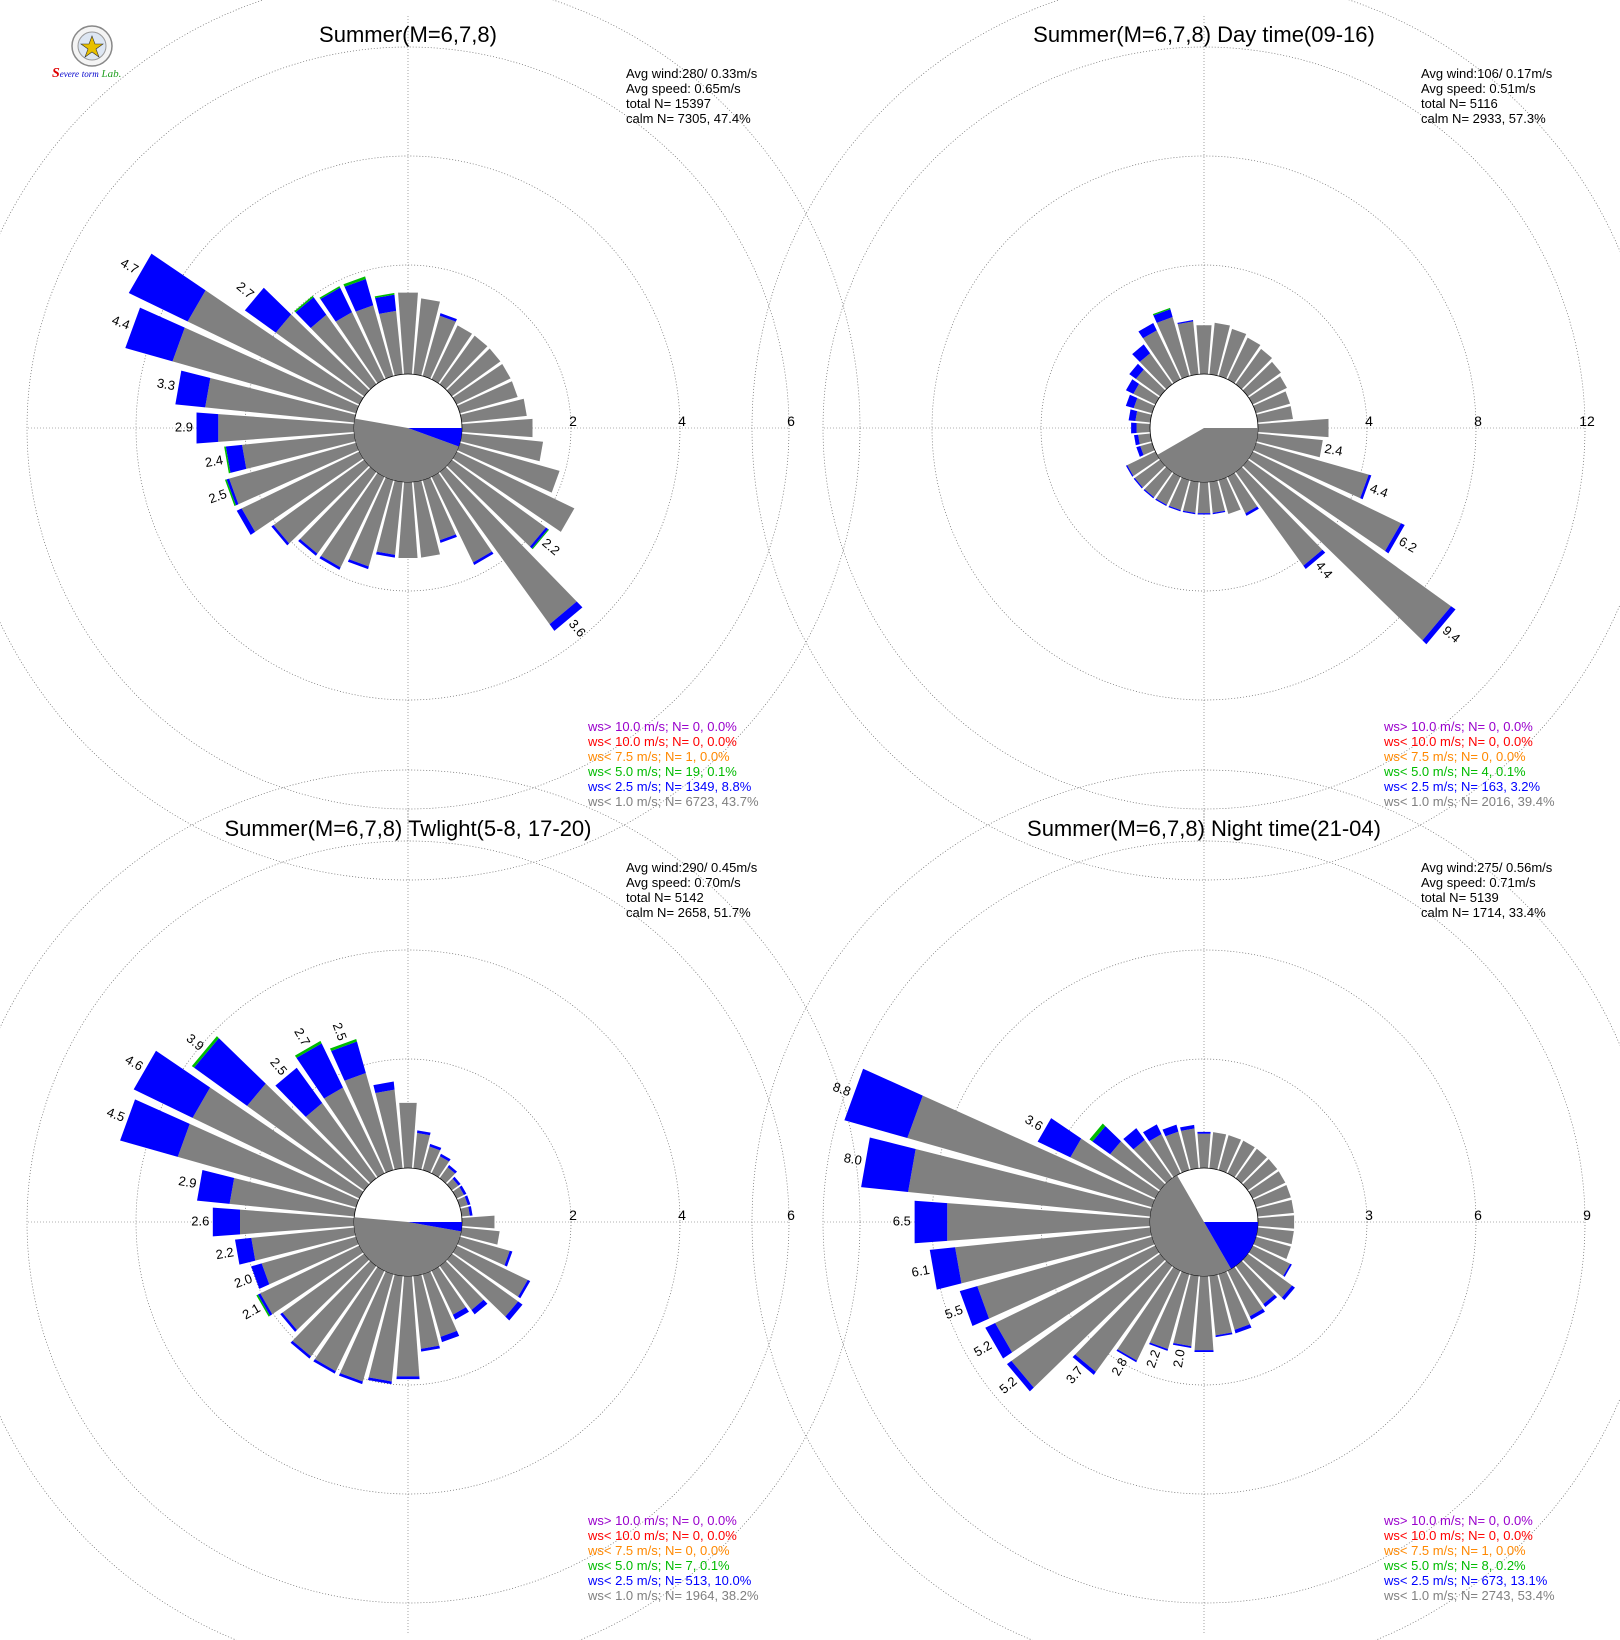  I want to click on bar-value-label: 3.9, so click(195, 1042).